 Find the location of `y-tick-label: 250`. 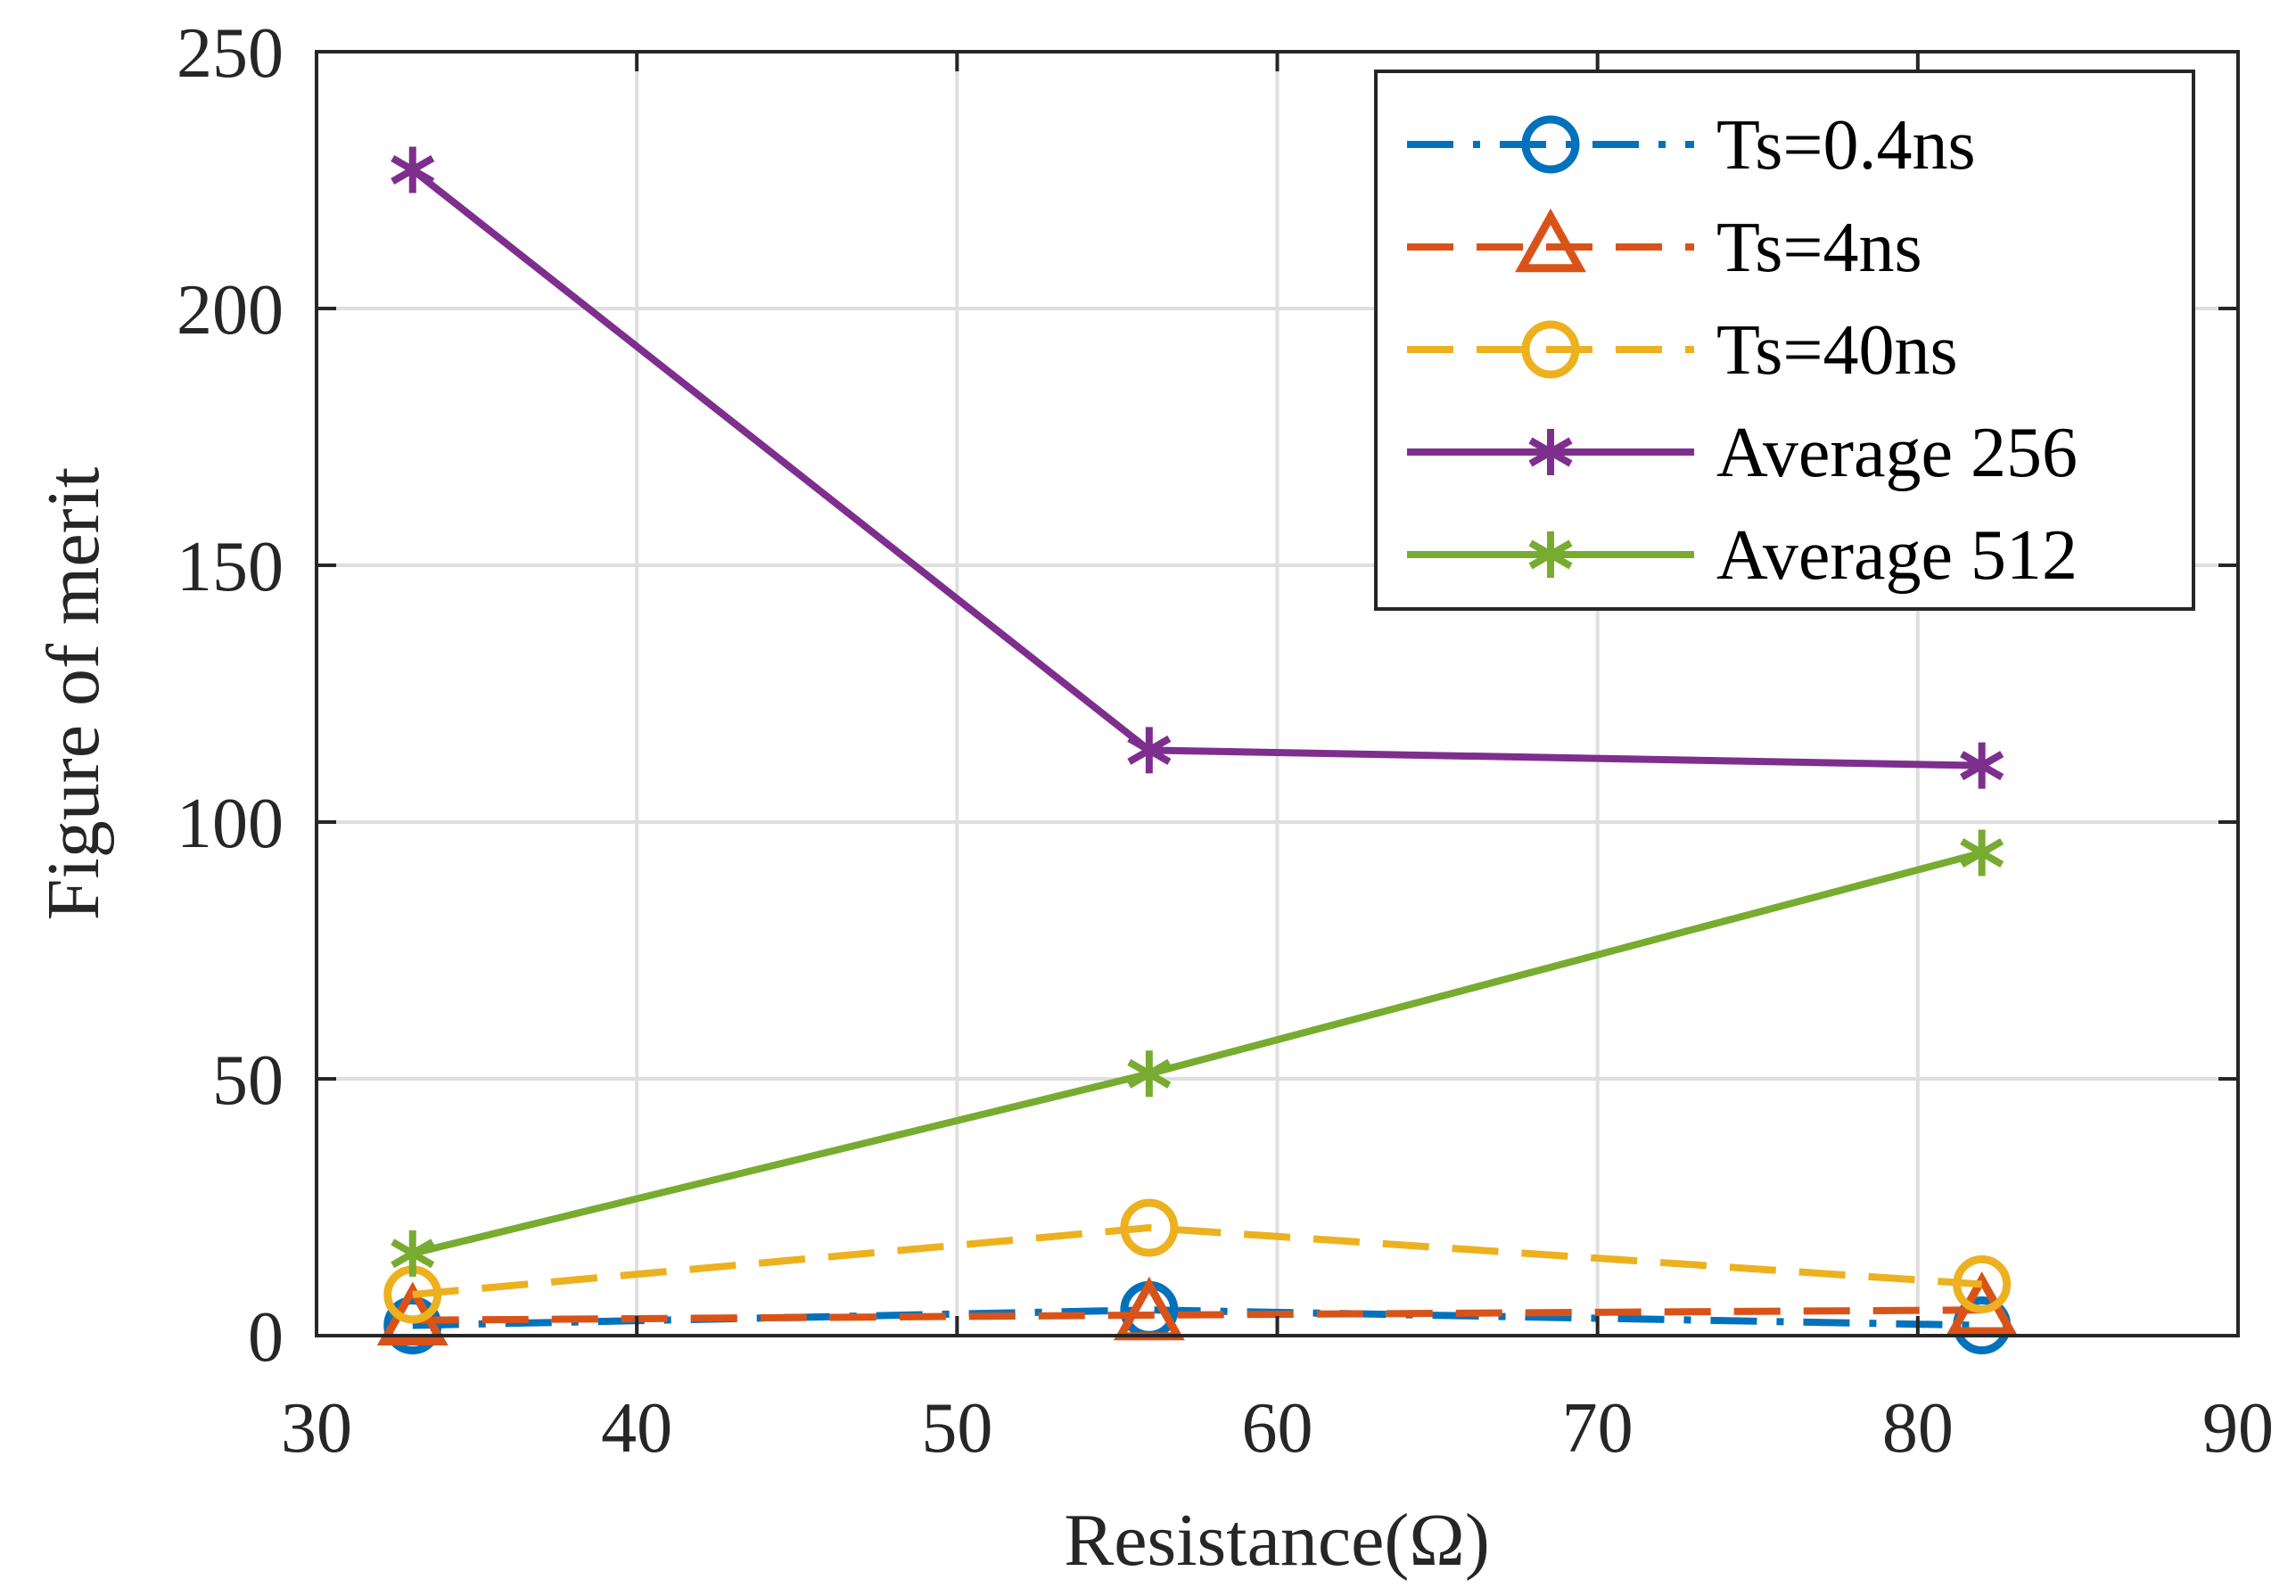

y-tick-label: 250 is located at coordinates (230, 53).